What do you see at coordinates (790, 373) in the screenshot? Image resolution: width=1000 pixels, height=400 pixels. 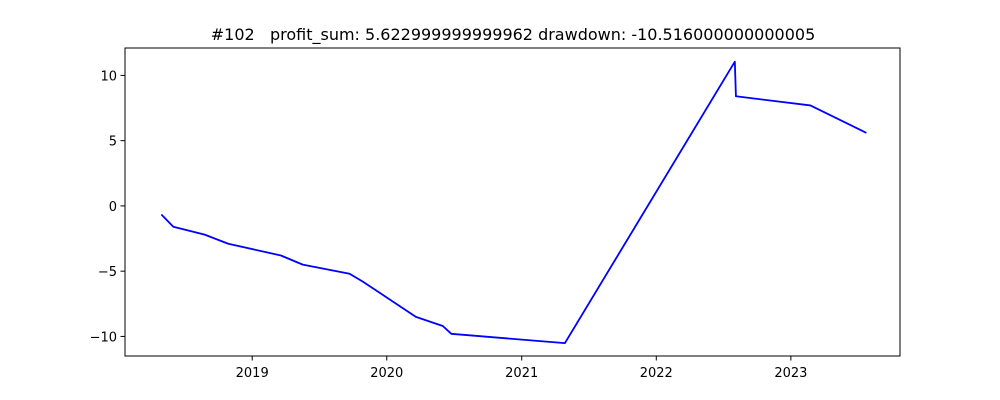 I see `x-tick-label: 2023` at bounding box center [790, 373].